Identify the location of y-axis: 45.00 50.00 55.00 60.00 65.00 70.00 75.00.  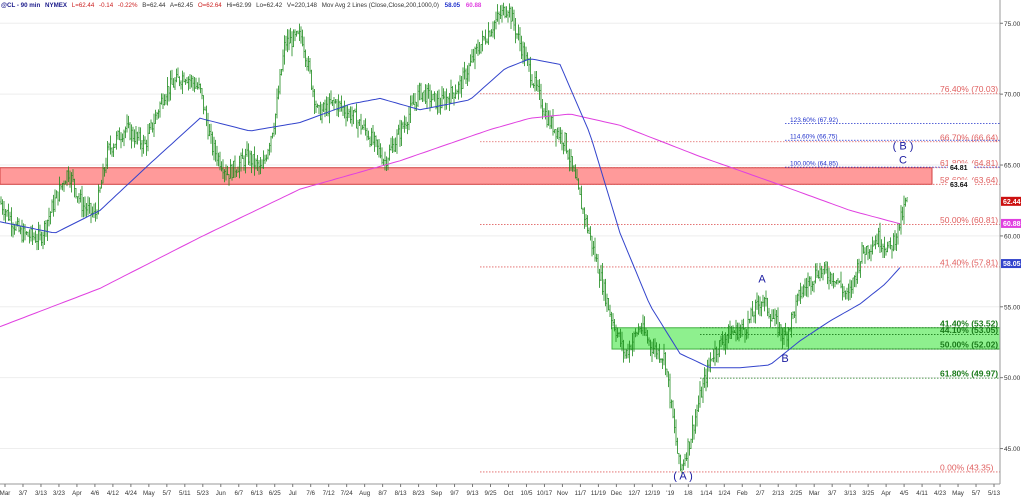
(1010, 237).